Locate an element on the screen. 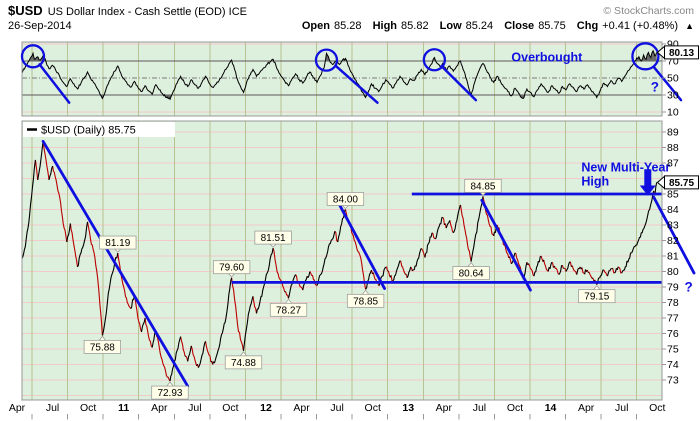 Image resolution: width=700 pixels, height=421 pixels. x-axis-label: 11 is located at coordinates (123, 408).